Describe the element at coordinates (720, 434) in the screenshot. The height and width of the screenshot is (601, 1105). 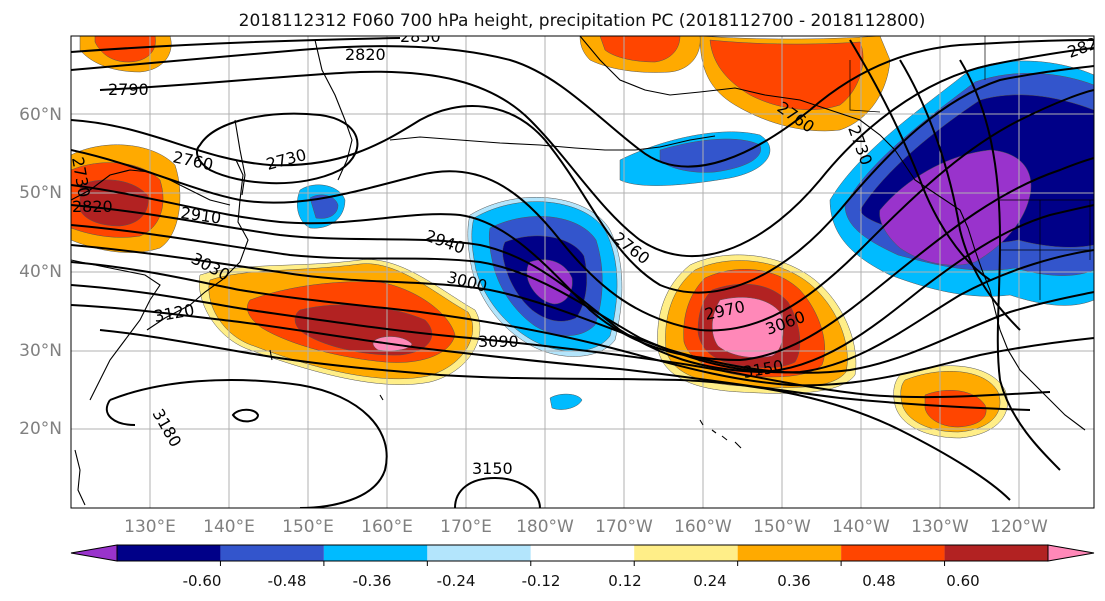
I see `coast-hawaii` at that location.